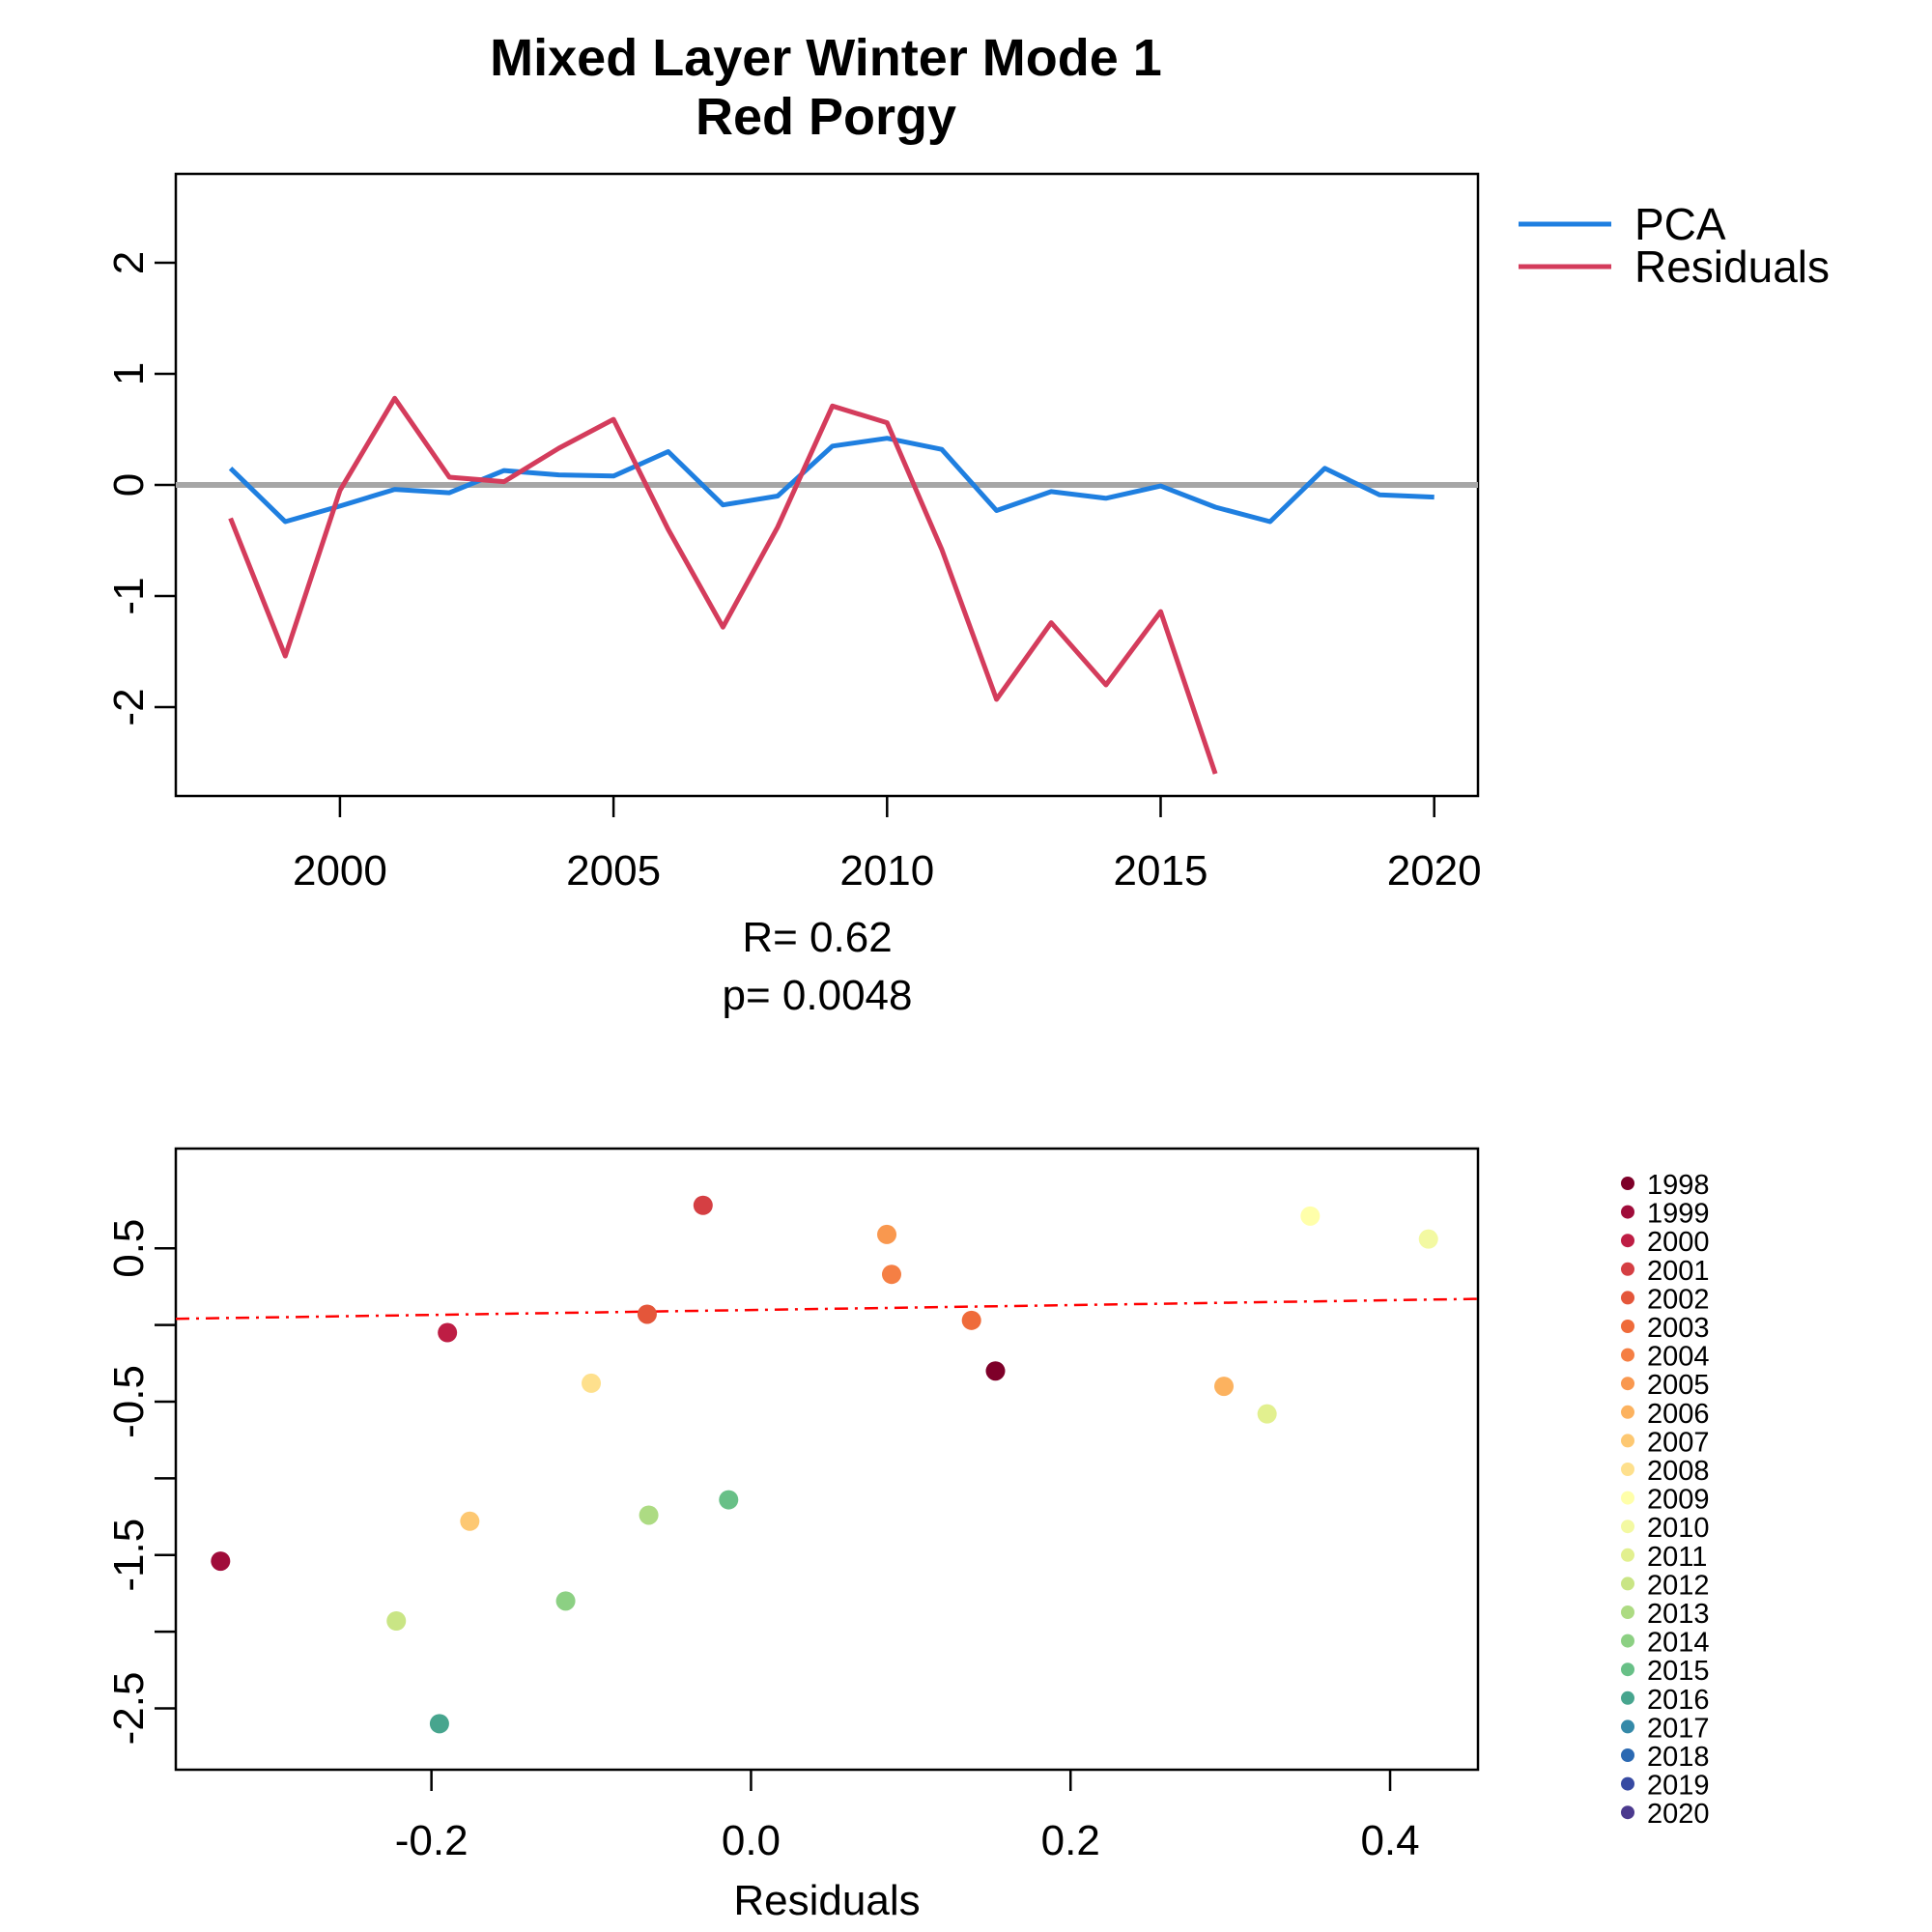 The image size is (1932, 1932). Describe the element at coordinates (221, 1561) in the screenshot. I see `scatter-point-1999` at that location.